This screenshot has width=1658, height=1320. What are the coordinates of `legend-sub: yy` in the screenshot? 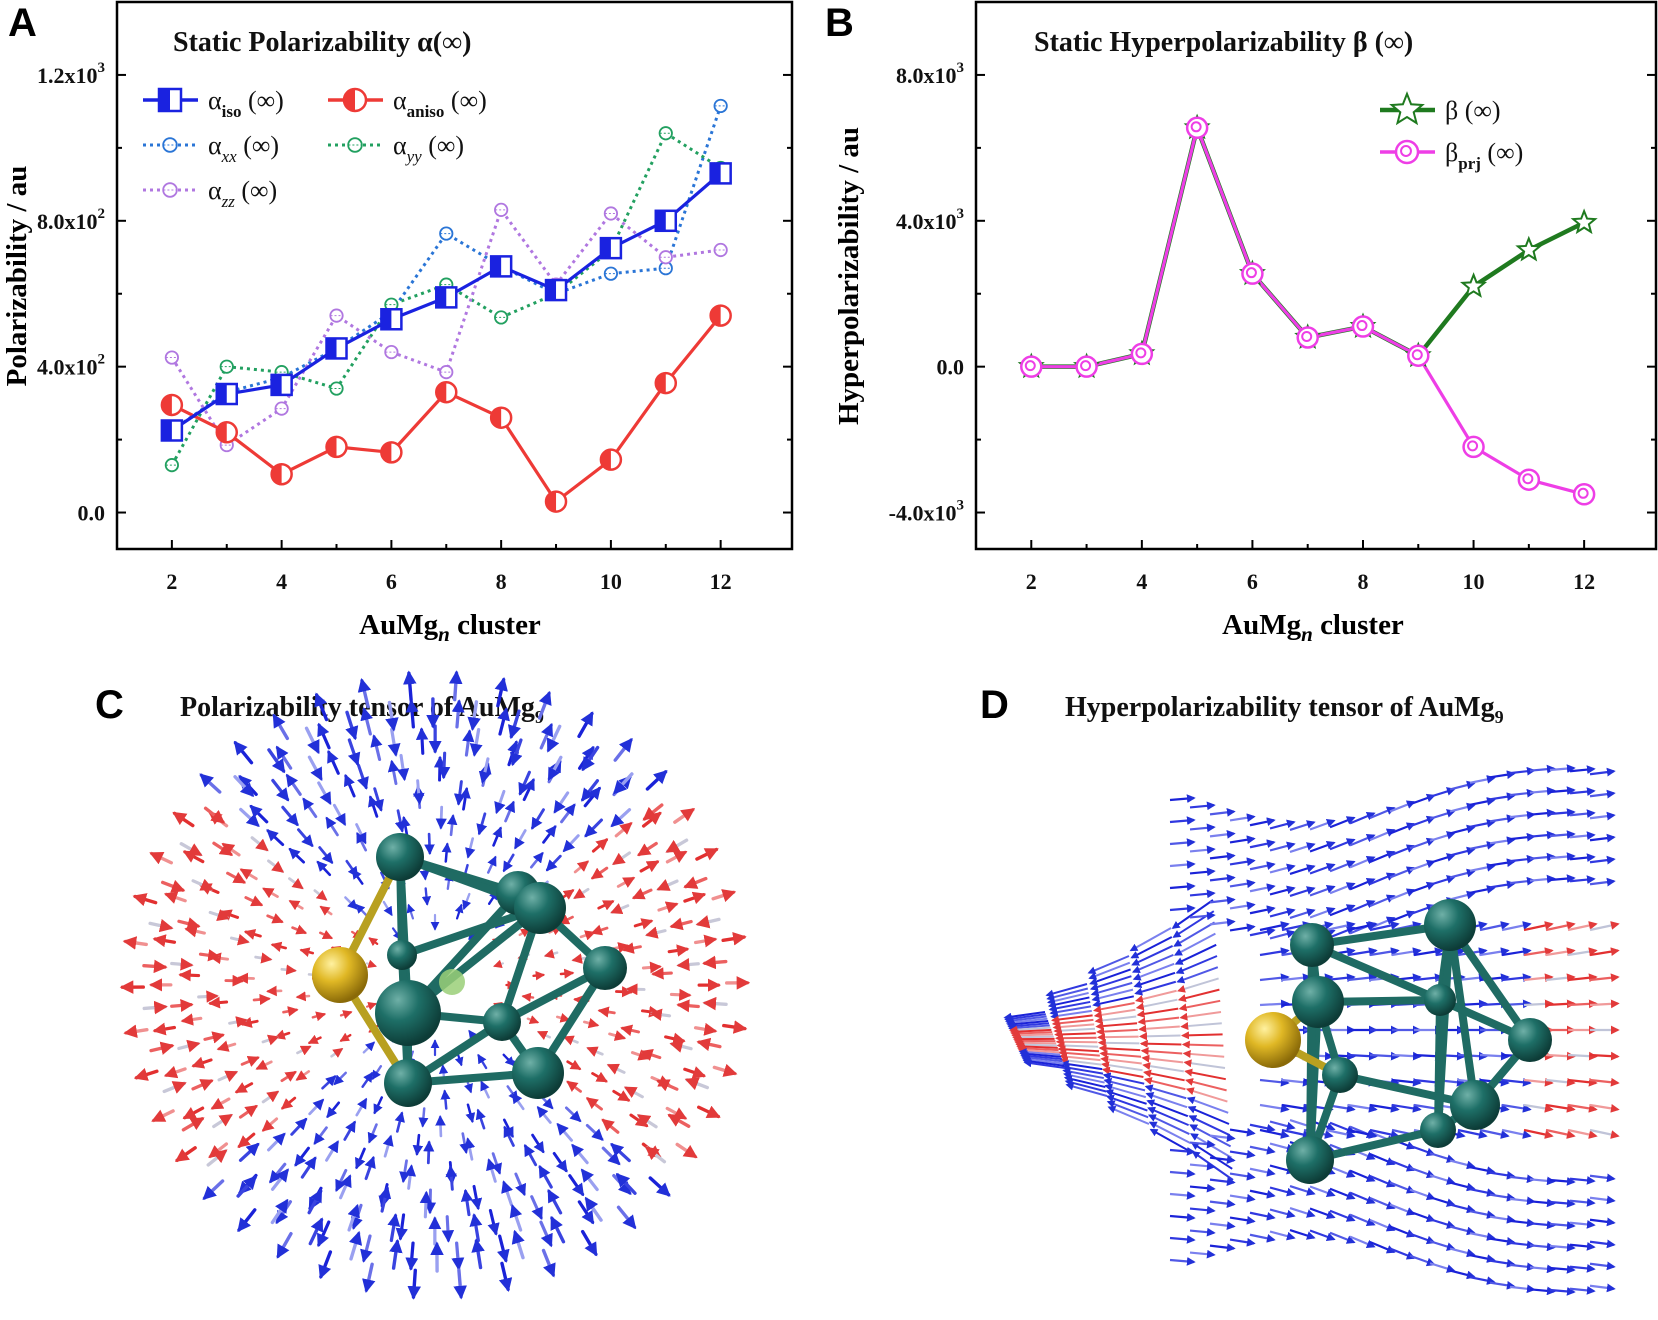 It's located at (414, 156).